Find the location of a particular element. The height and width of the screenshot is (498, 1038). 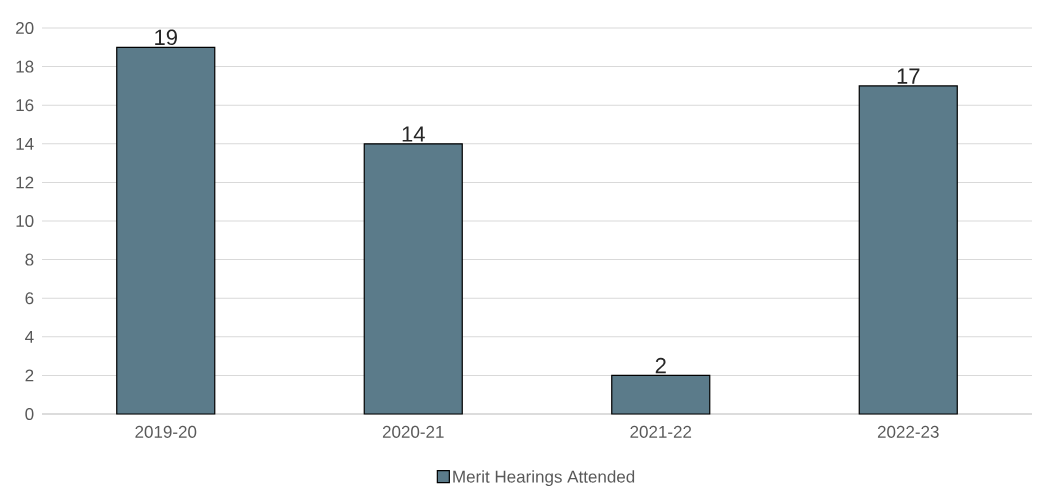

y-tick-label: 6 is located at coordinates (29, 298).